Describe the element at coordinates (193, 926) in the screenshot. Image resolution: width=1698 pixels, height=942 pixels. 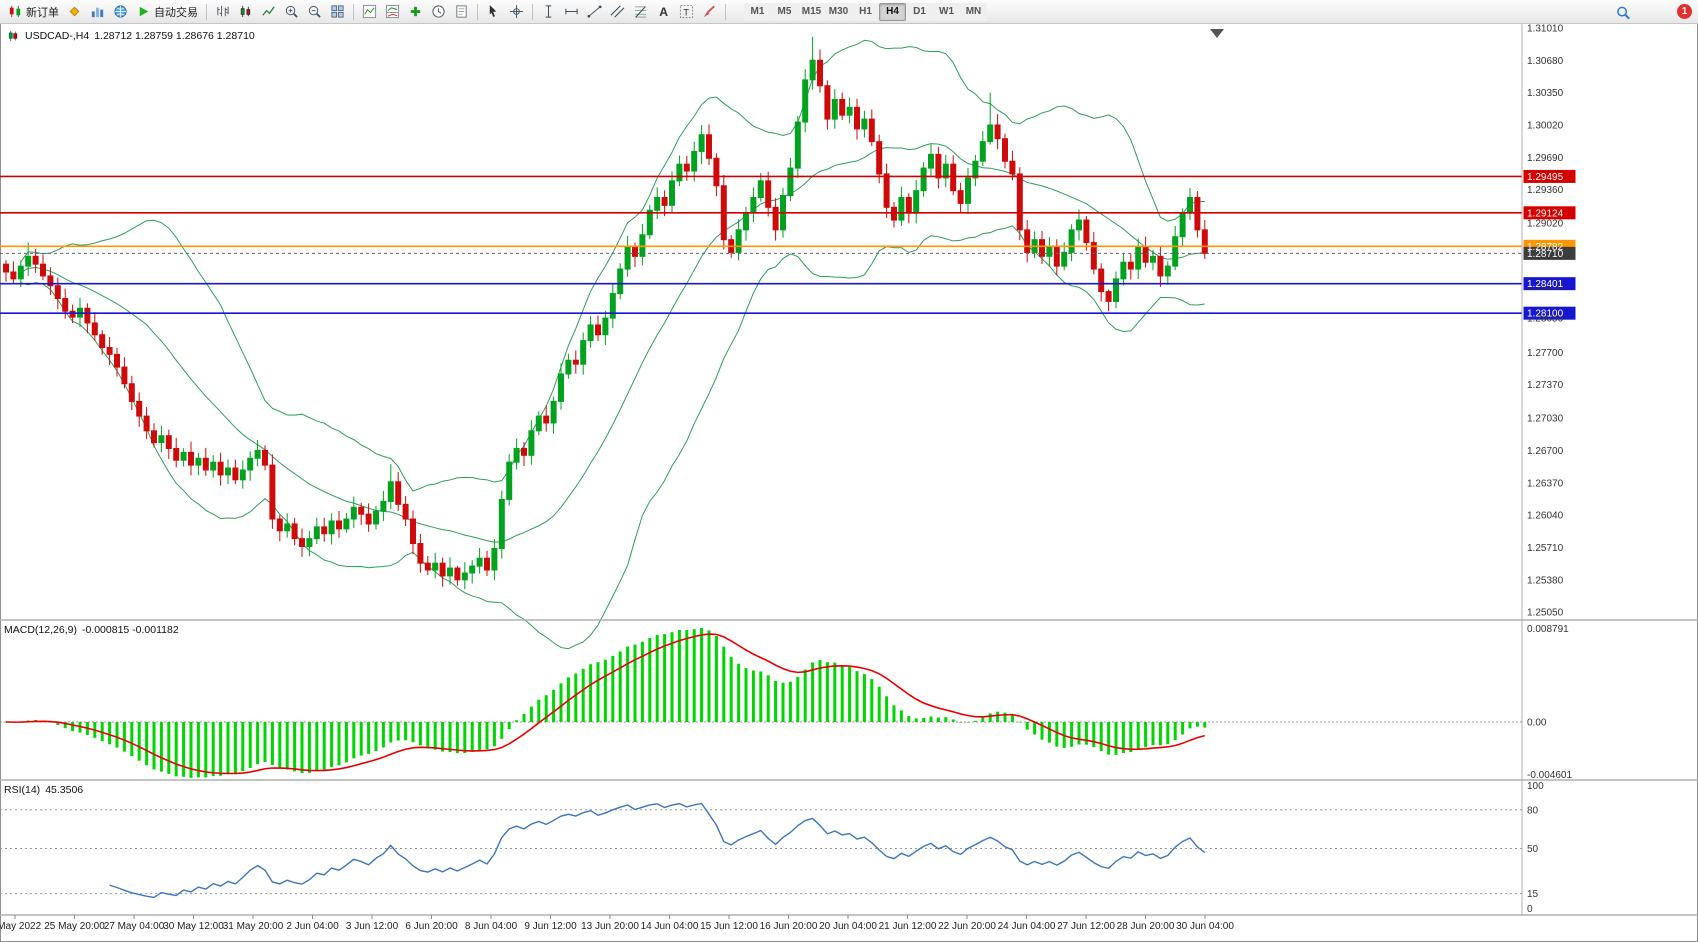
I see `date-tick: 30 May 12:00` at that location.